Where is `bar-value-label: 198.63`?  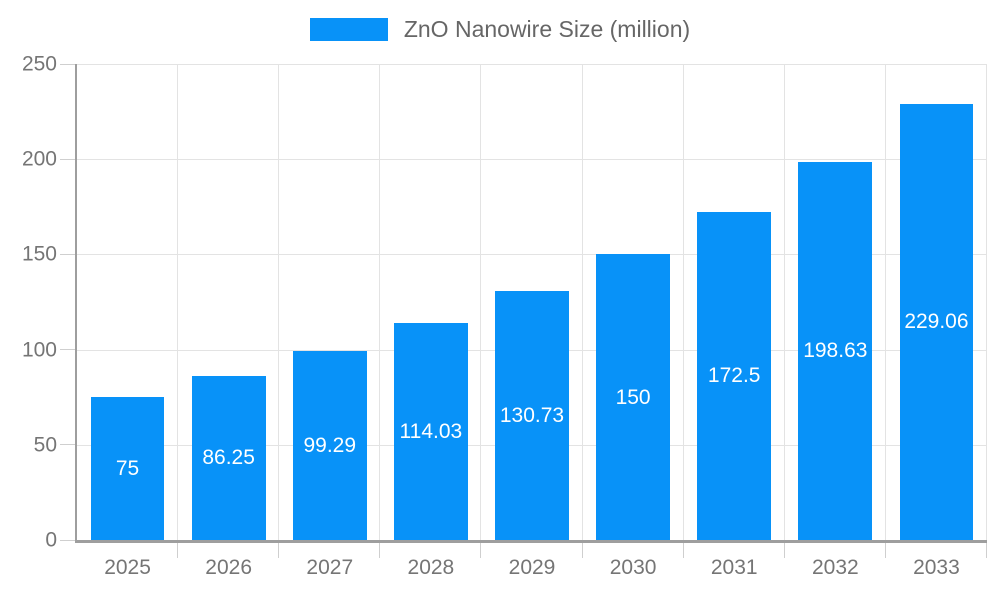
bar-value-label: 198.63 is located at coordinates (835, 351).